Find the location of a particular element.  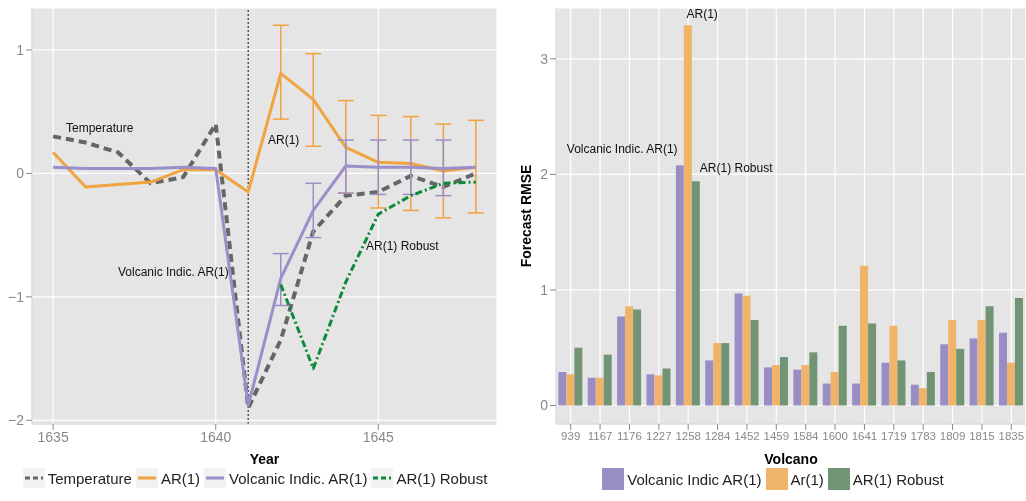

legend-label: Ar(1) is located at coordinates (807, 479).